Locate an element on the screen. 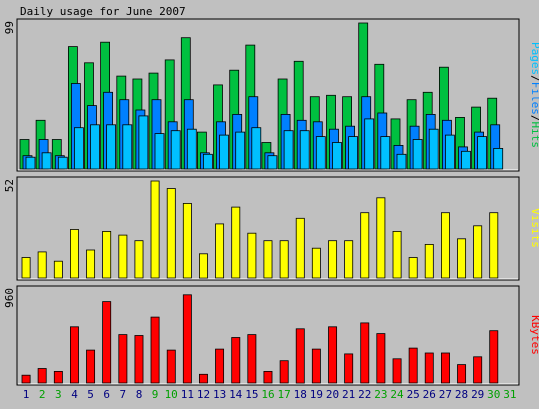 This screenshot has height=409, width=539. x-label-day-9: 9 is located at coordinates (155, 394).